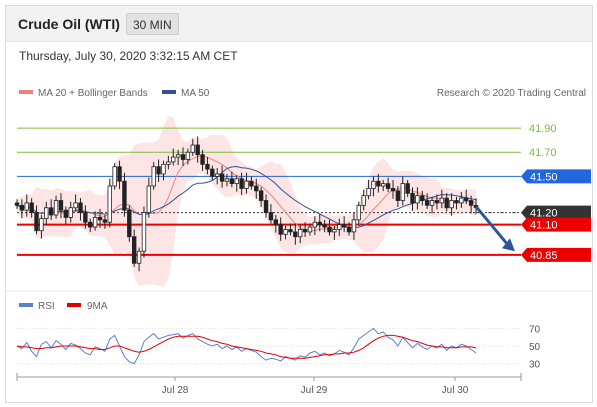  I want to click on level-tag: 41.20, so click(556, 212).